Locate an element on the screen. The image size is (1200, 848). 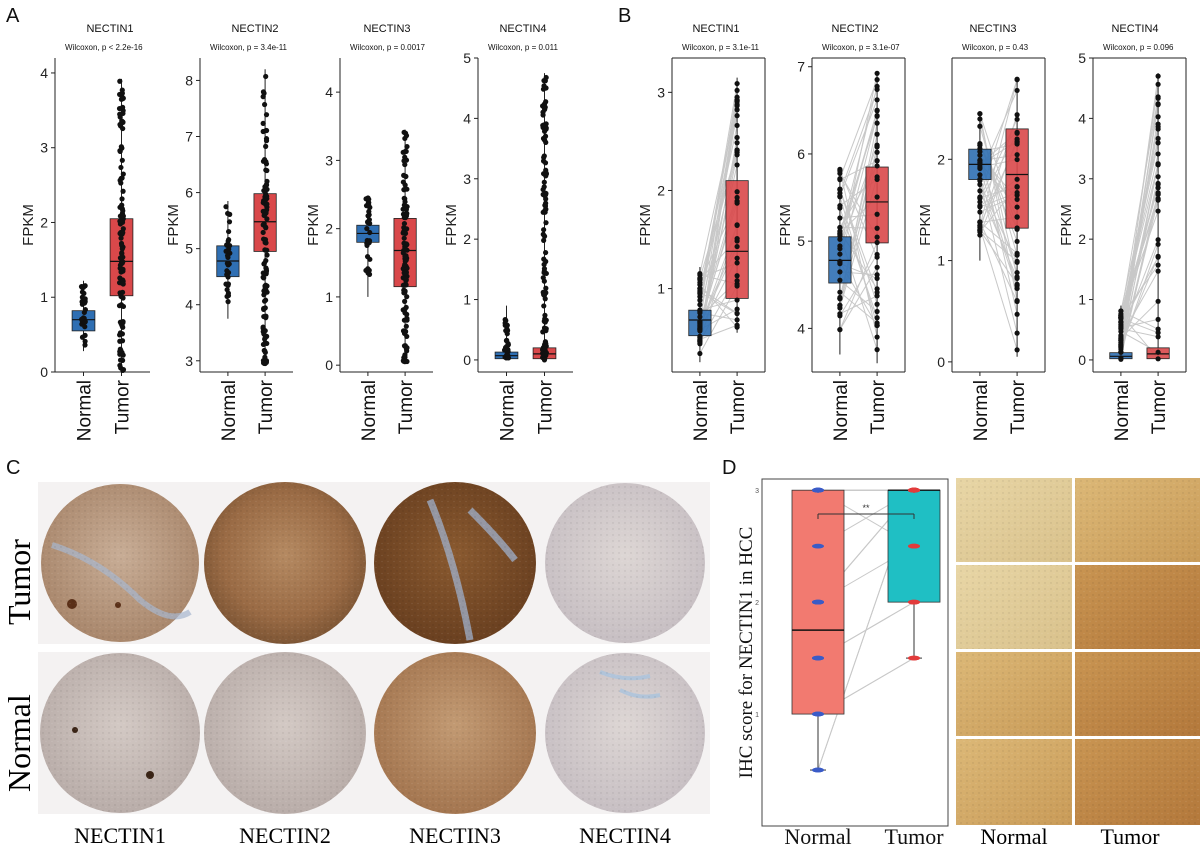
x-tick-label: Tumor is located at coordinates (914, 836).